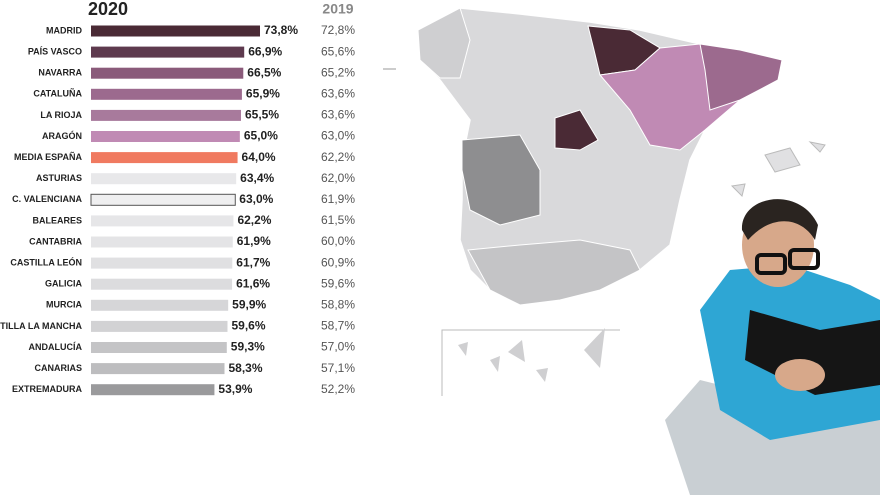  Describe the element at coordinates (46, 261) in the screenshot. I see `category-label: CASTILLA LEÓN` at that location.